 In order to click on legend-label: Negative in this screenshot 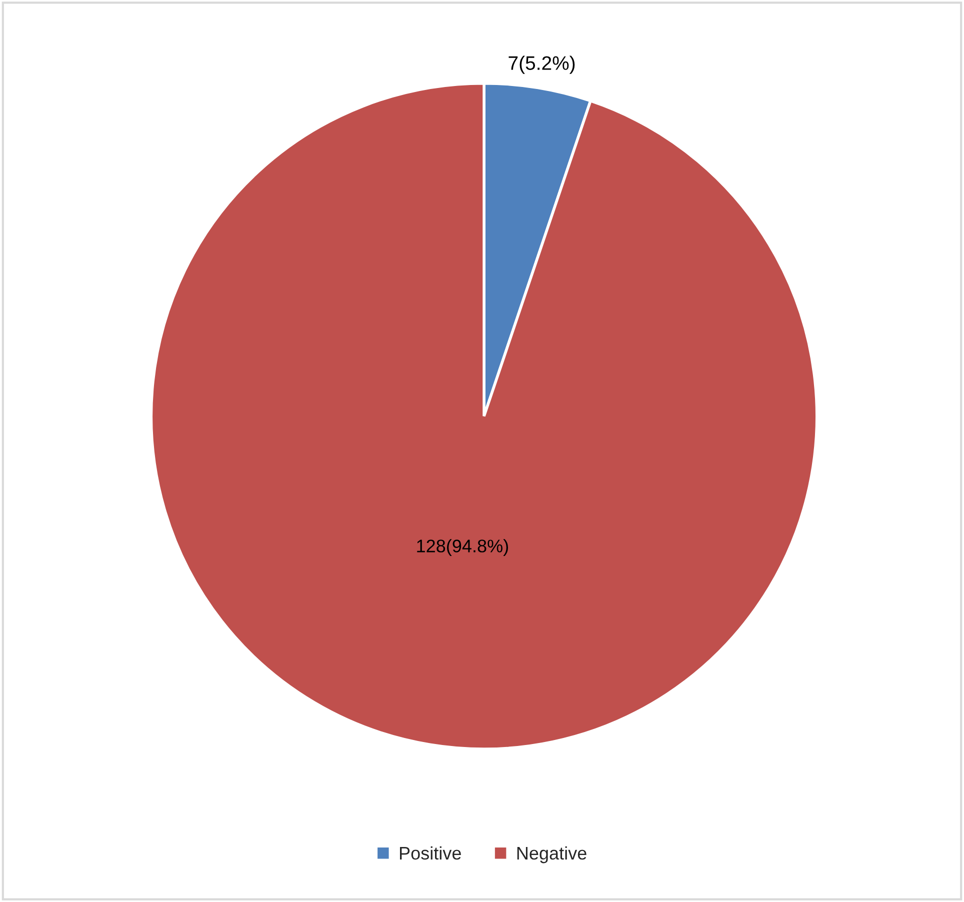, I will do `click(551, 855)`.